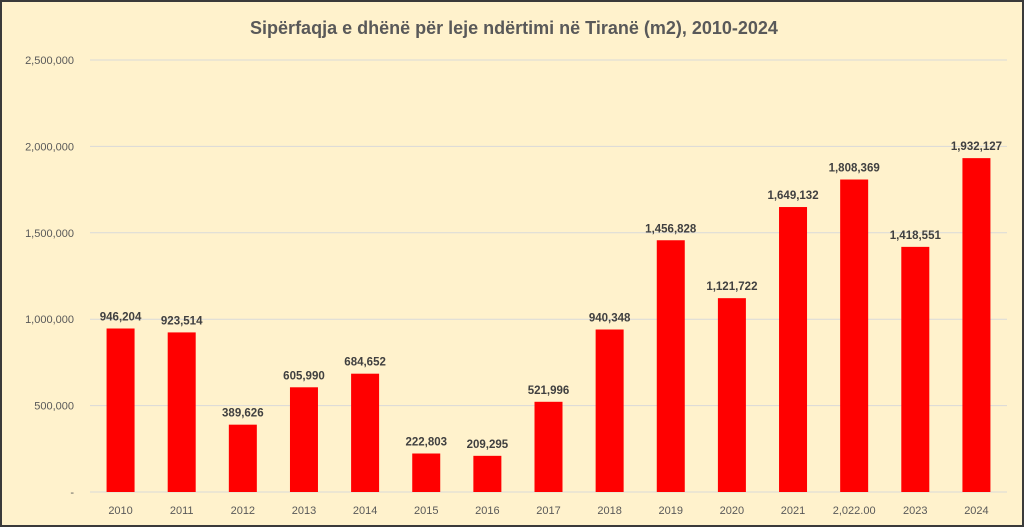 The height and width of the screenshot is (529, 1024). Describe the element at coordinates (792, 196) in the screenshot. I see `data-label: 1,649,132` at that location.